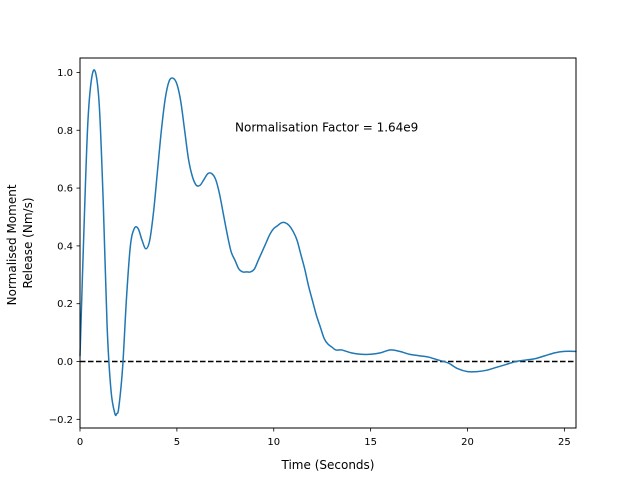 This screenshot has width=640, height=480. I want to click on x-tick-label: 10, so click(273, 442).